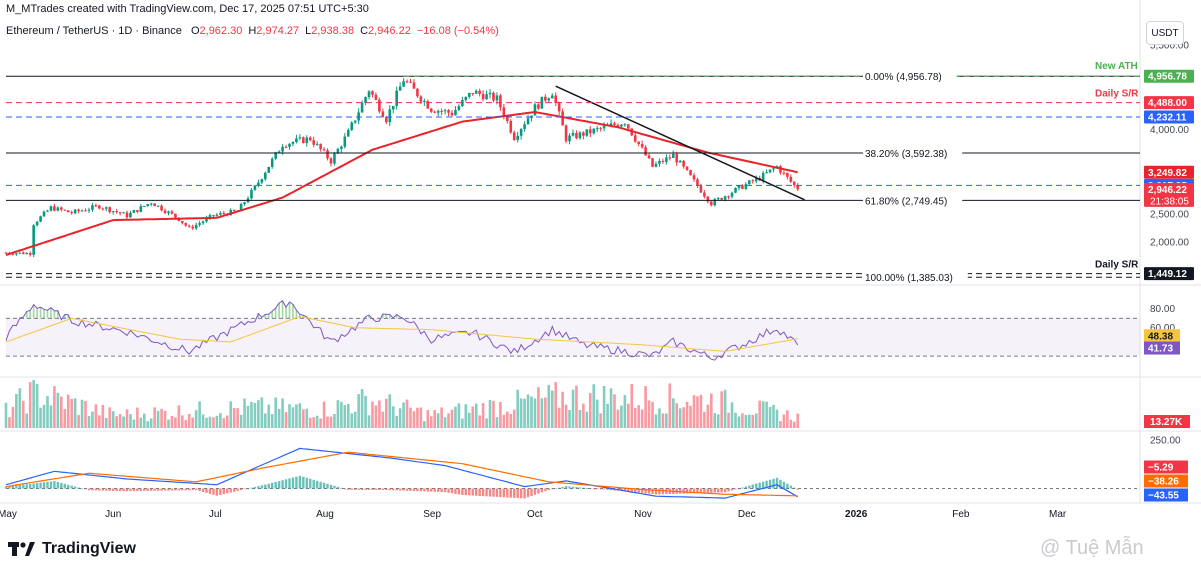 This screenshot has width=1201, height=573. Describe the element at coordinates (1117, 265) in the screenshot. I see `level-label-daily-sr: Daily S/R` at that location.